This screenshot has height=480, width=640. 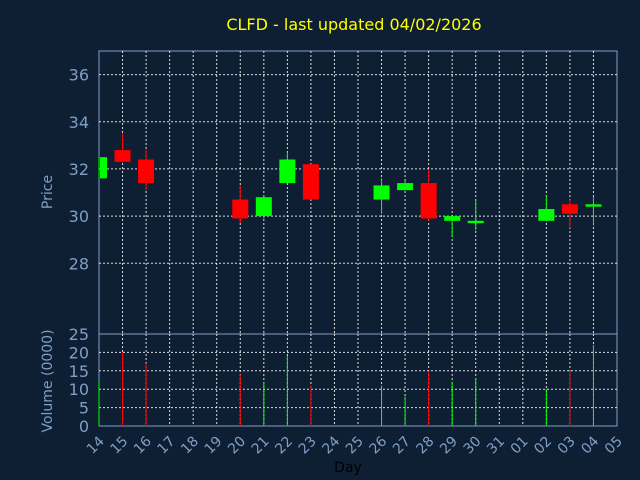 What do you see at coordinates (331, 445) in the screenshot?
I see `x-tick-label: 24` at bounding box center [331, 445].